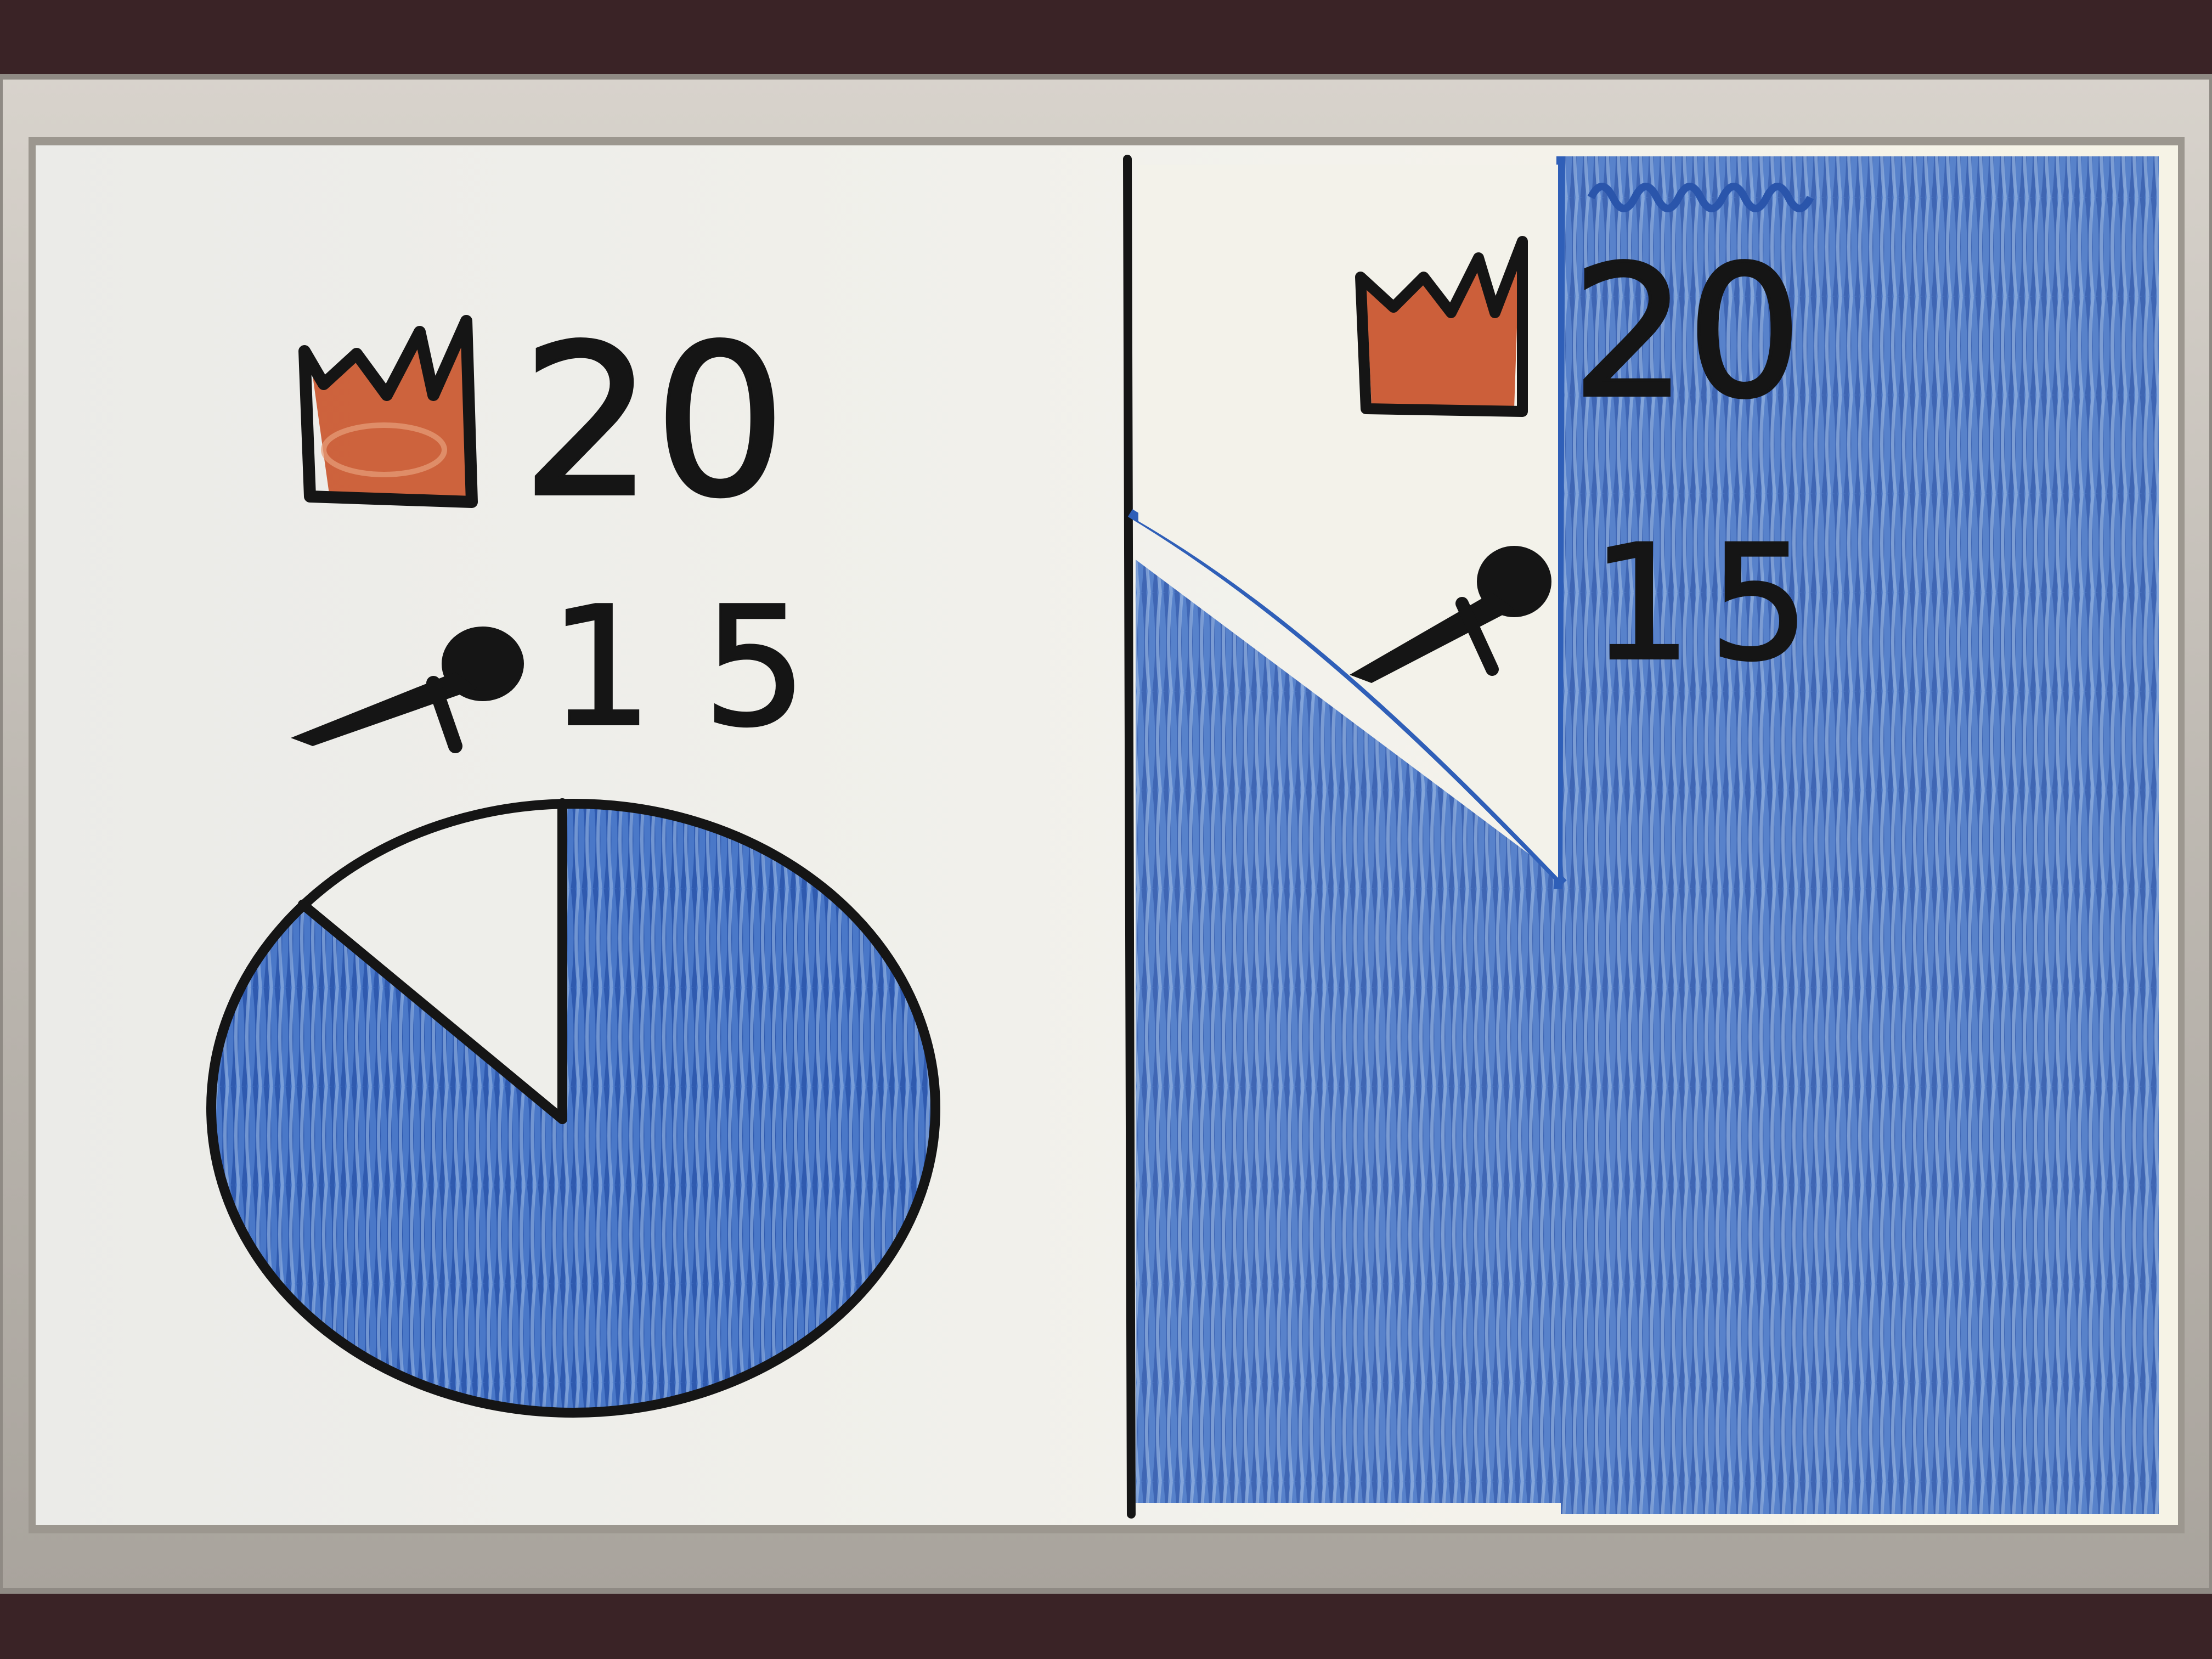 Image resolution: width=2212 pixels, height=1659 pixels. I want to click on divider-line, so click(1129, 837).